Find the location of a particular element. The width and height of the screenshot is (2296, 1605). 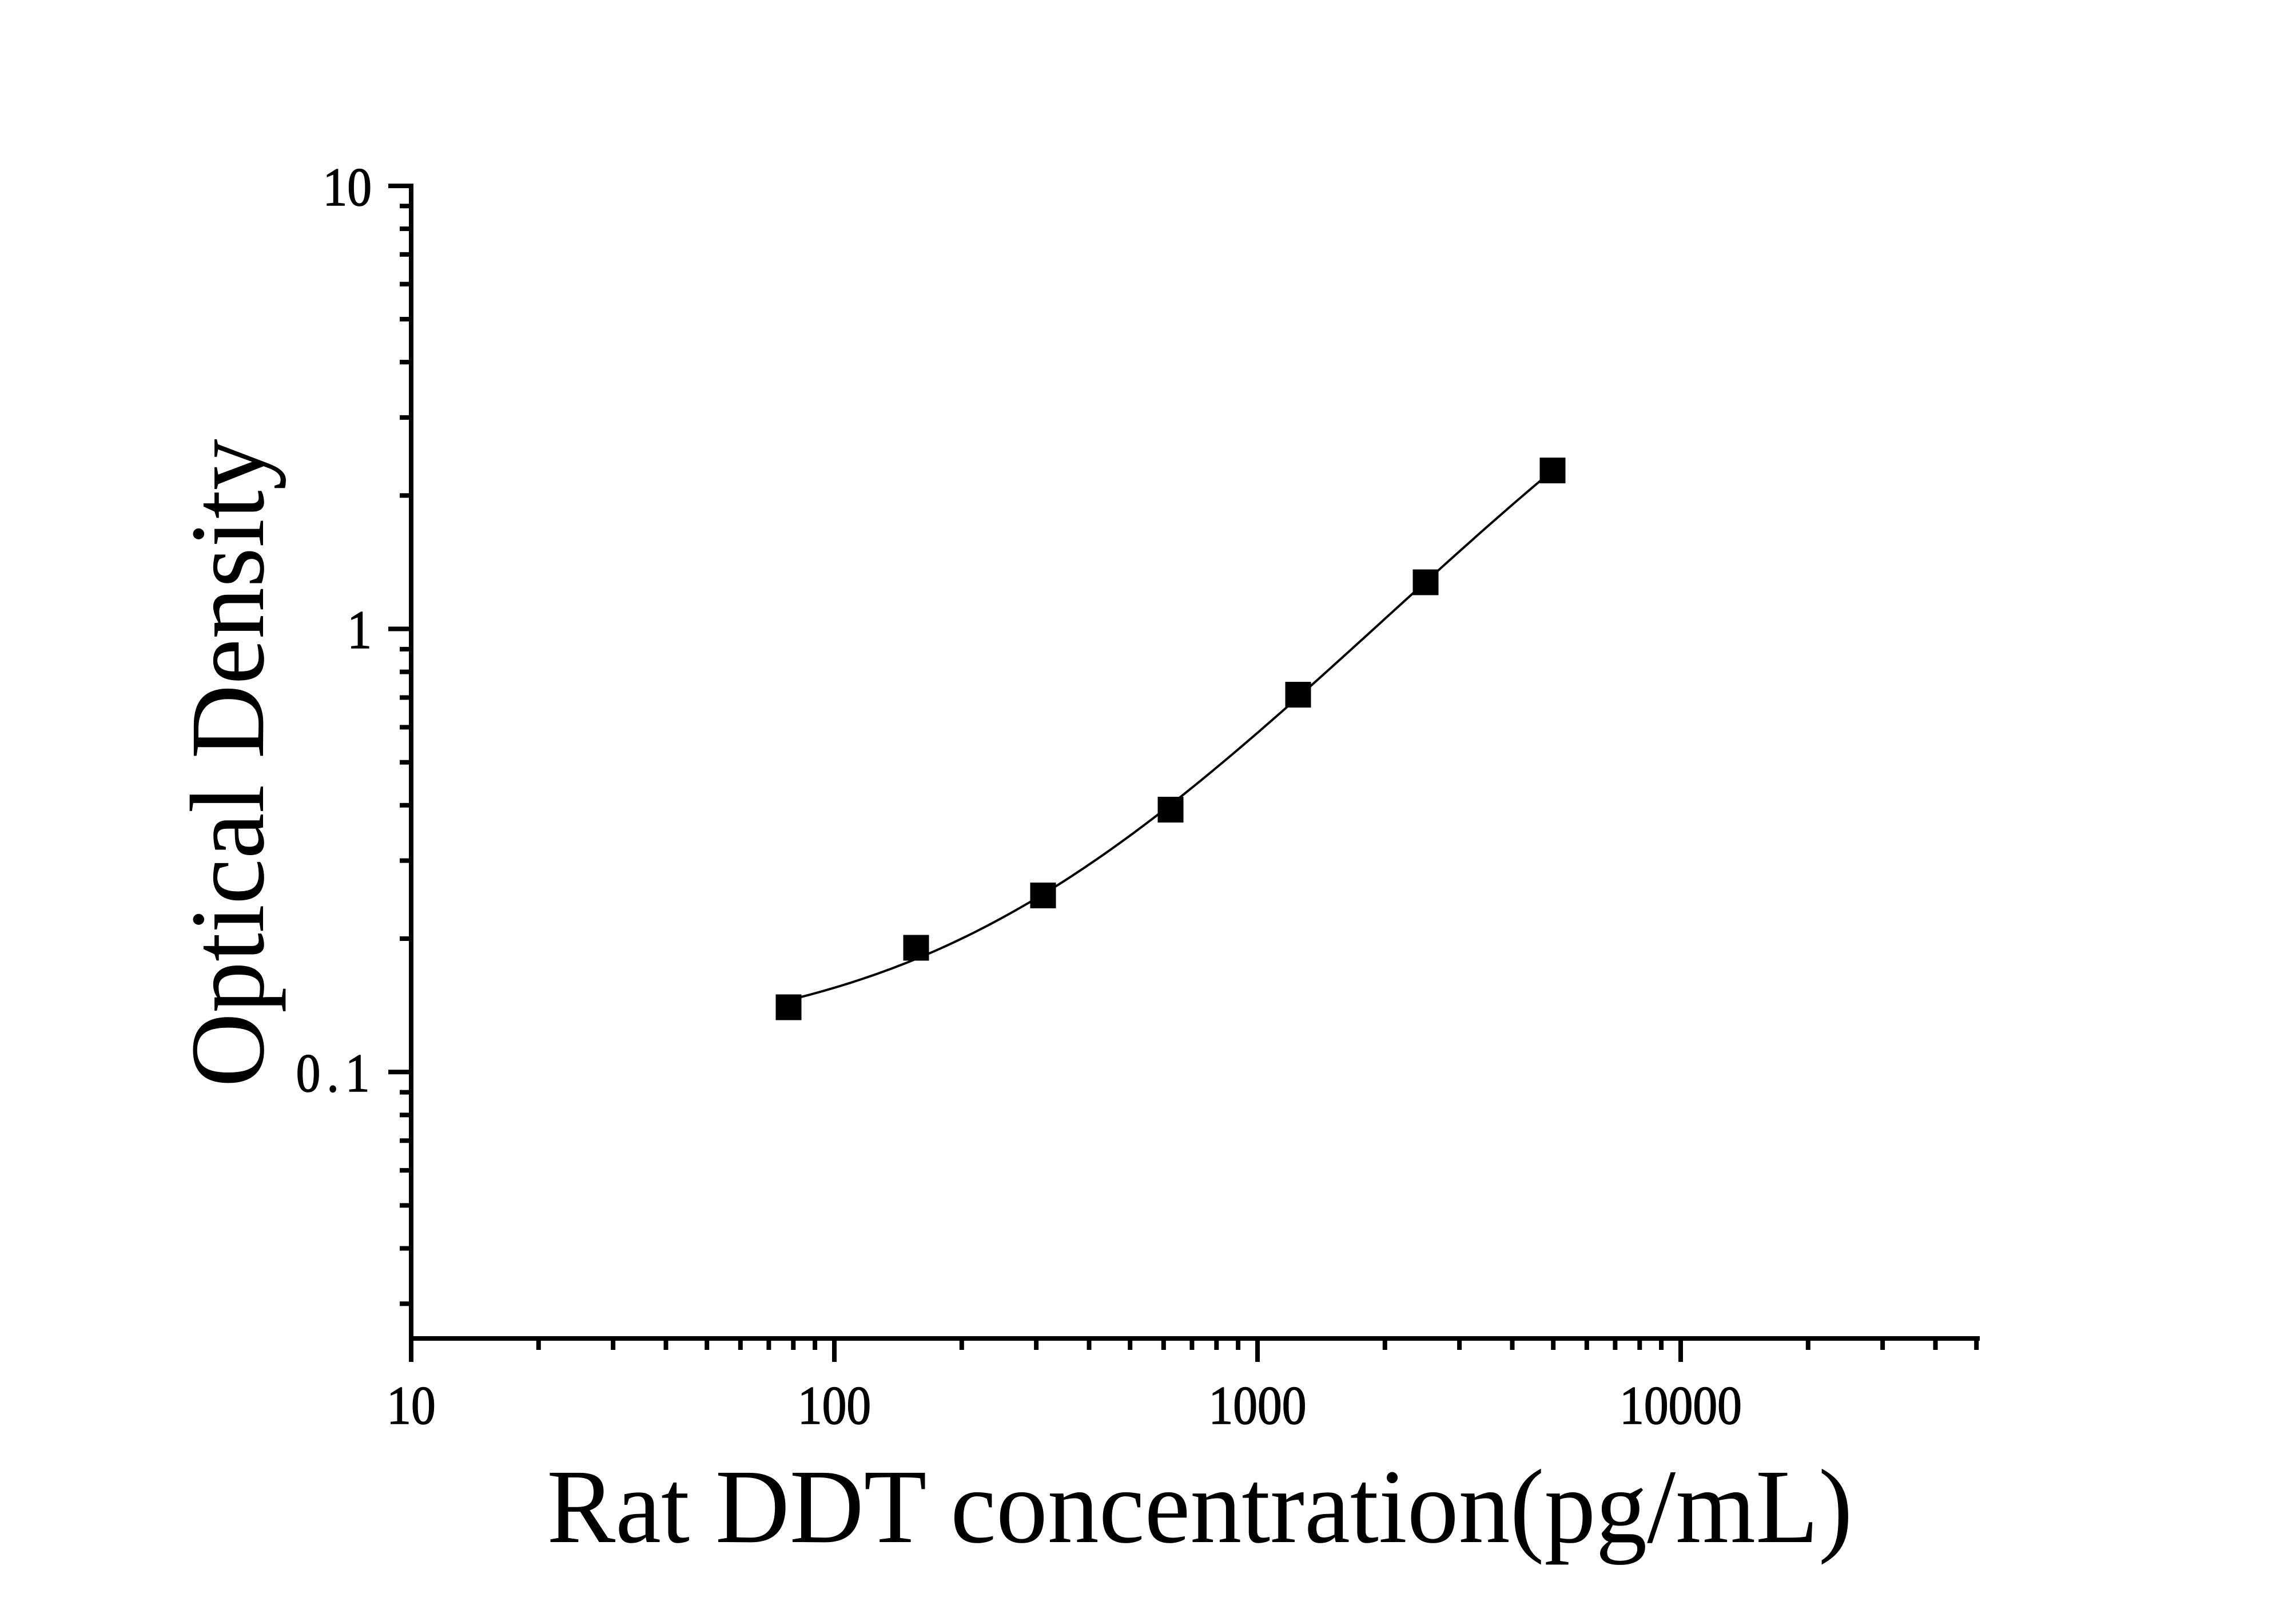

svg-text: Rat DDT concentration(pg/mL) is located at coordinates (1199, 1507).